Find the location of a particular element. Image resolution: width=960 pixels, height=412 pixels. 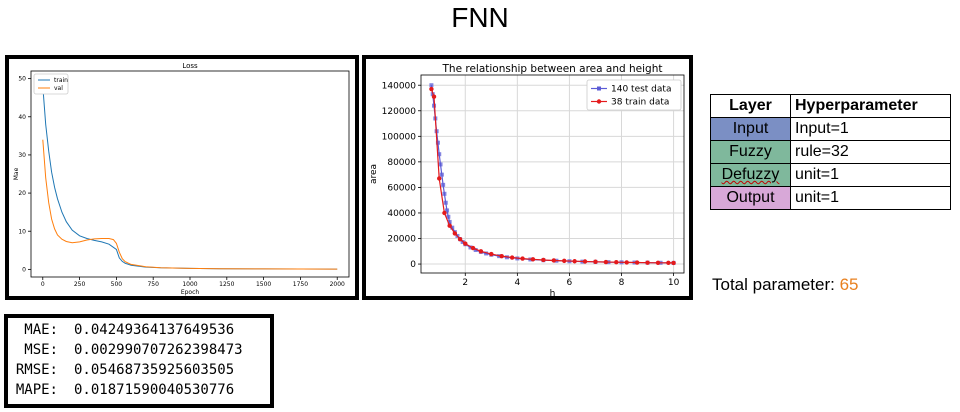

legend-label: 140 test data is located at coordinates (641, 90).